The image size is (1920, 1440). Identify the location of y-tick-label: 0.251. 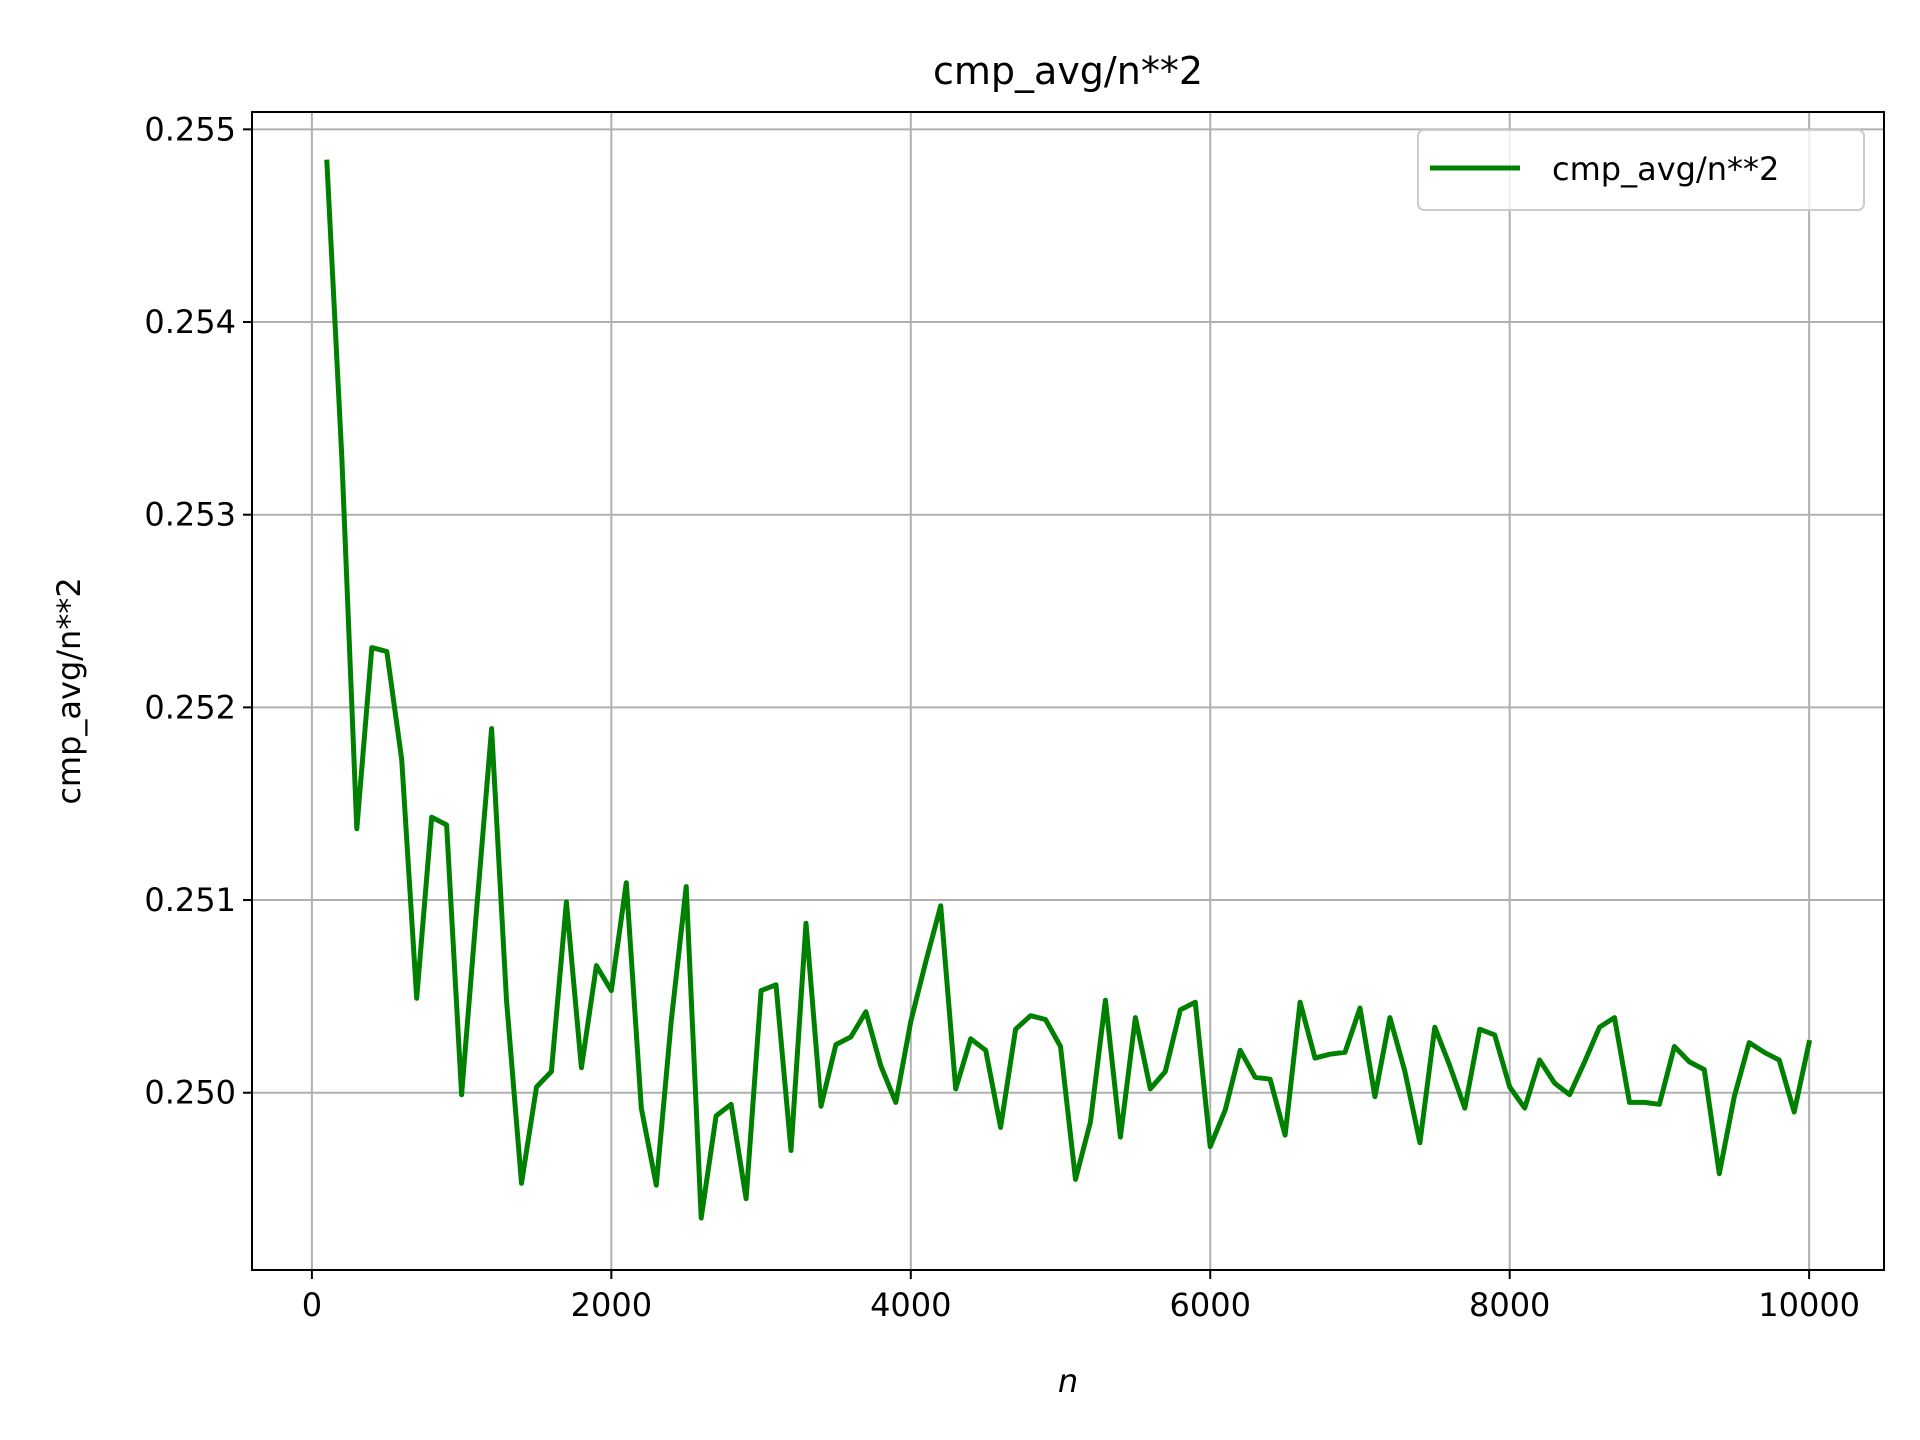
(190, 900).